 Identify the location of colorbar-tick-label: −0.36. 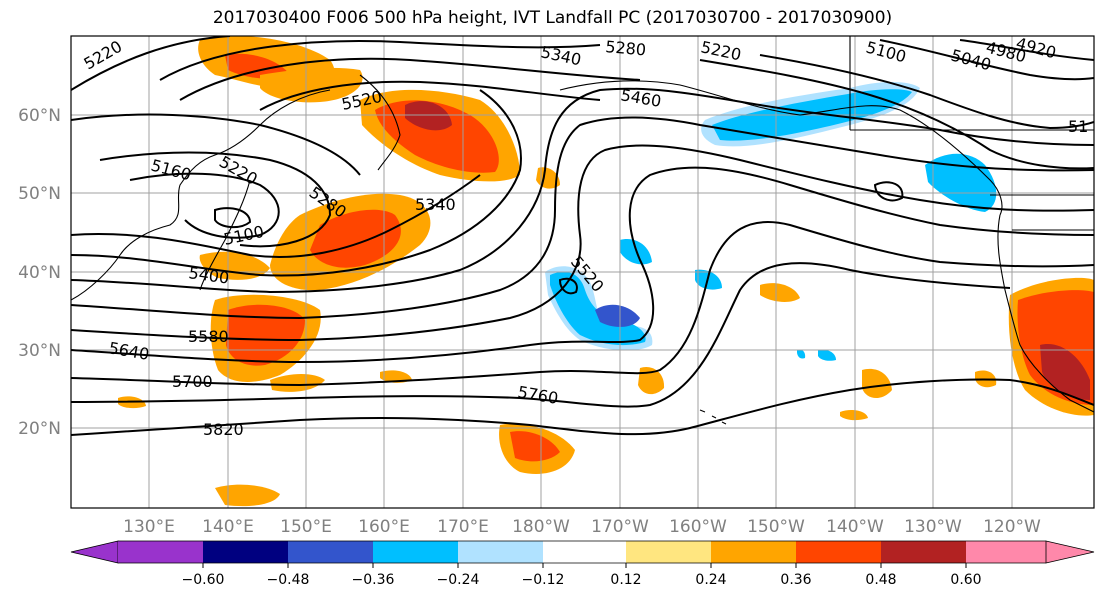
(373, 580).